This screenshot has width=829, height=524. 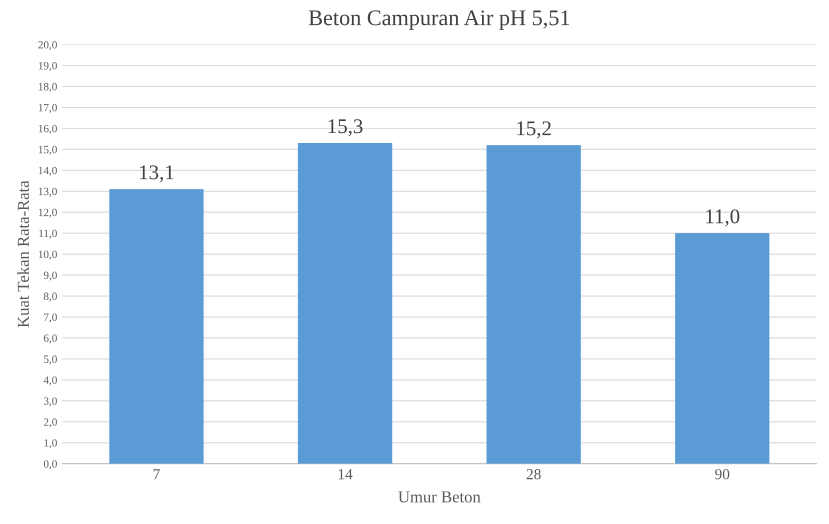 I want to click on y-tick-label: 9,0, so click(x=50, y=276).